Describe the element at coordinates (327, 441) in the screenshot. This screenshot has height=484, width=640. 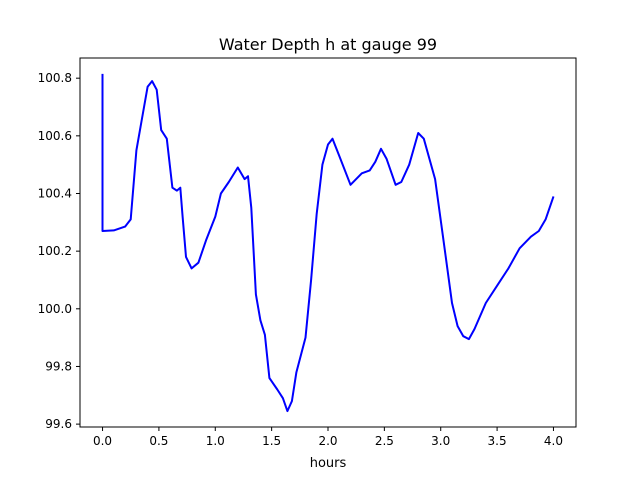
I see `x-tick-label: 2.0` at that location.